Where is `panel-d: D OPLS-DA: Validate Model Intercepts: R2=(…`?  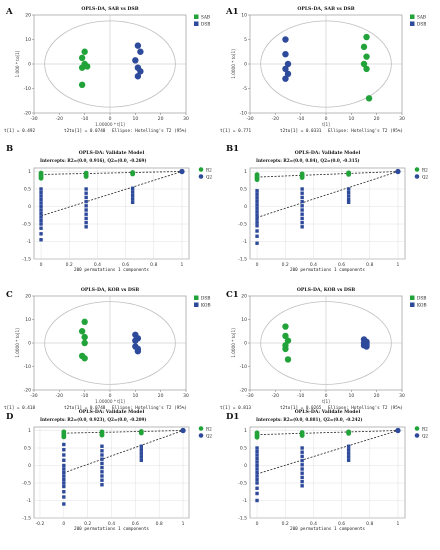
panel-d: D OPLS-DA: Validate Model Intercepts: R2=(… is located at coordinates (109, 470).